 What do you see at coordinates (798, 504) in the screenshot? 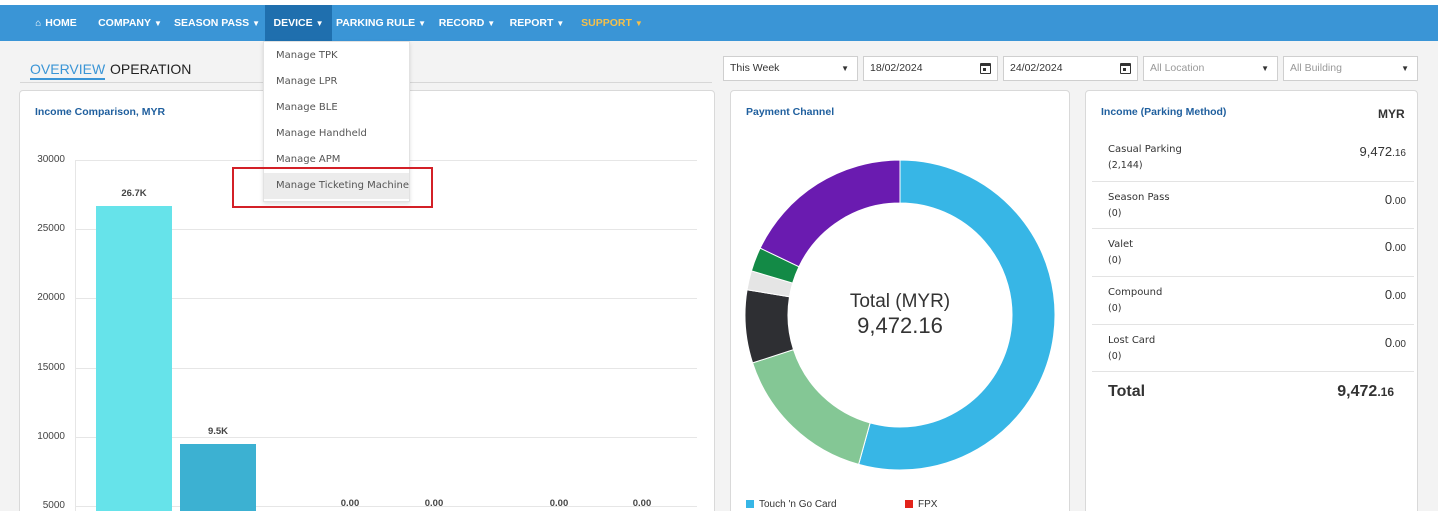
I see `legend-touch-n-go-label: Touch 'n Go Card` at bounding box center [798, 504].